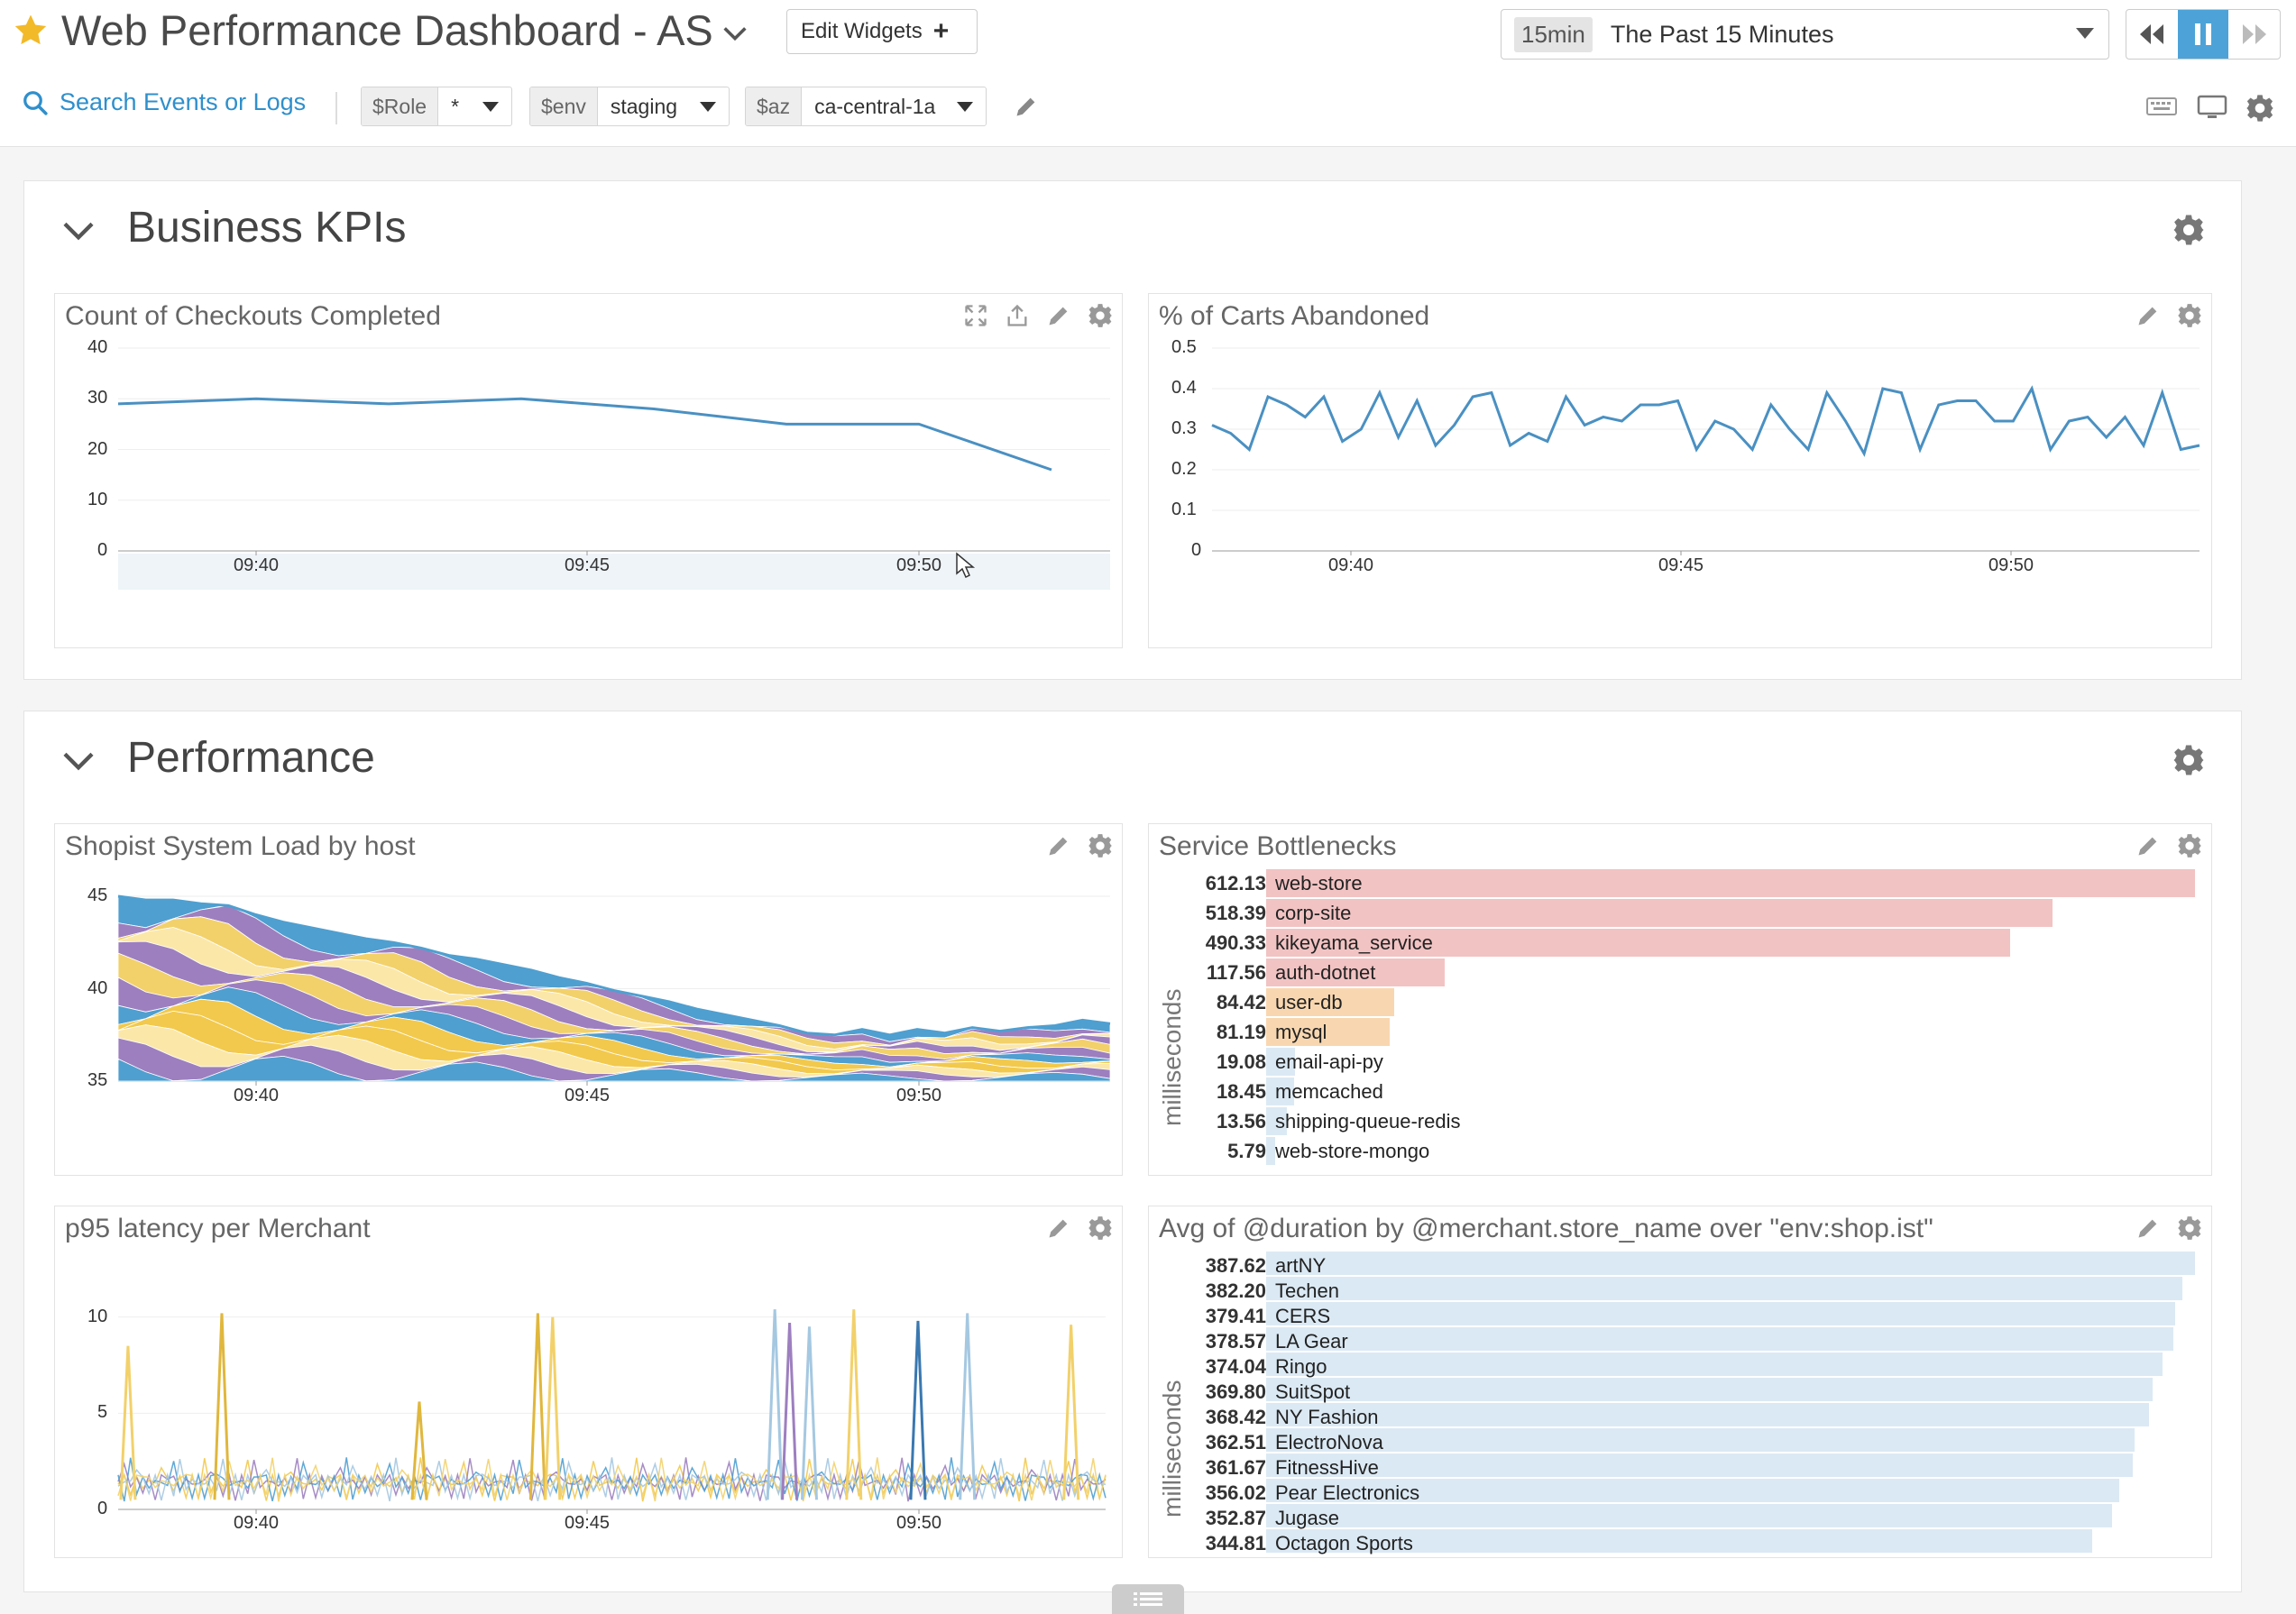 This screenshot has width=2296, height=1614. Describe the element at coordinates (866, 107) in the screenshot. I see `template-var-az: $az ca-central-1a` at that location.